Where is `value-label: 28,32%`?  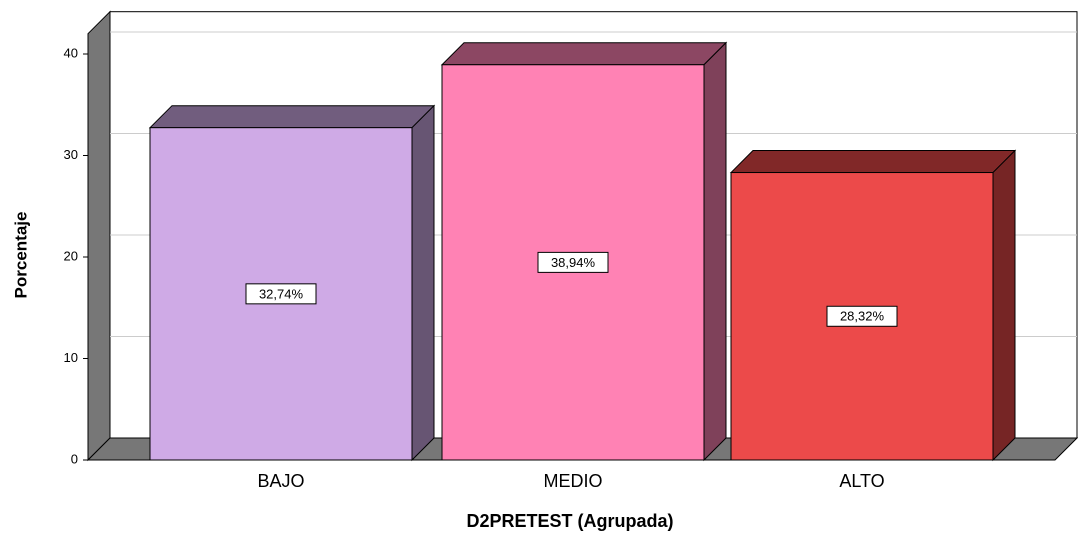
value-label: 28,32% is located at coordinates (862, 316).